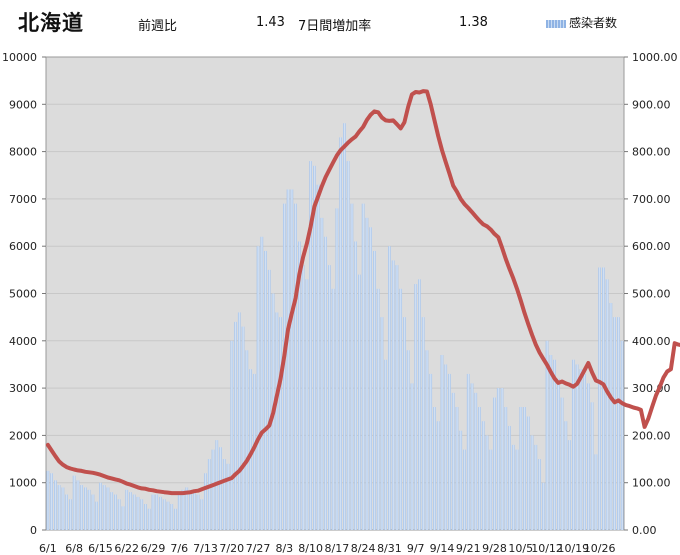 The image size is (680, 555). What do you see at coordinates (651, 388) in the screenshot?
I see `y-right-tick-label: 300.00` at bounding box center [651, 388].